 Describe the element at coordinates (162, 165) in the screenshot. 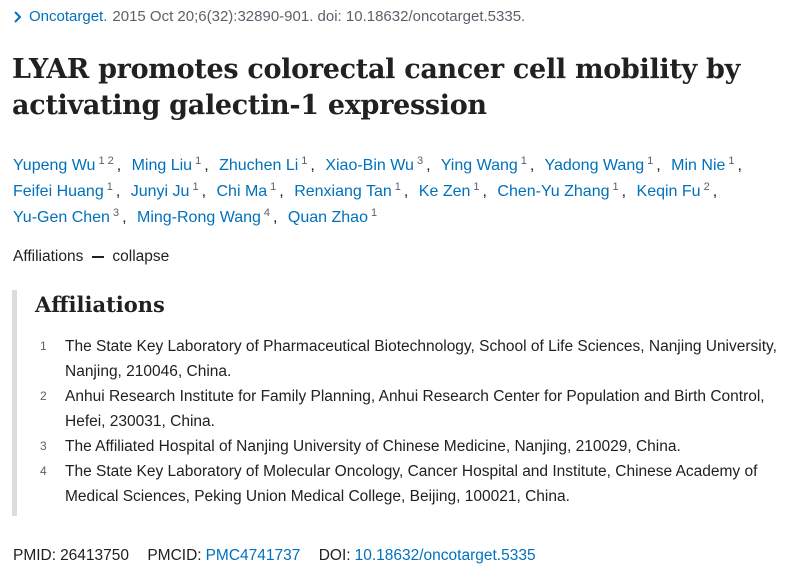

I see `author-link: Ming Liu` at that location.